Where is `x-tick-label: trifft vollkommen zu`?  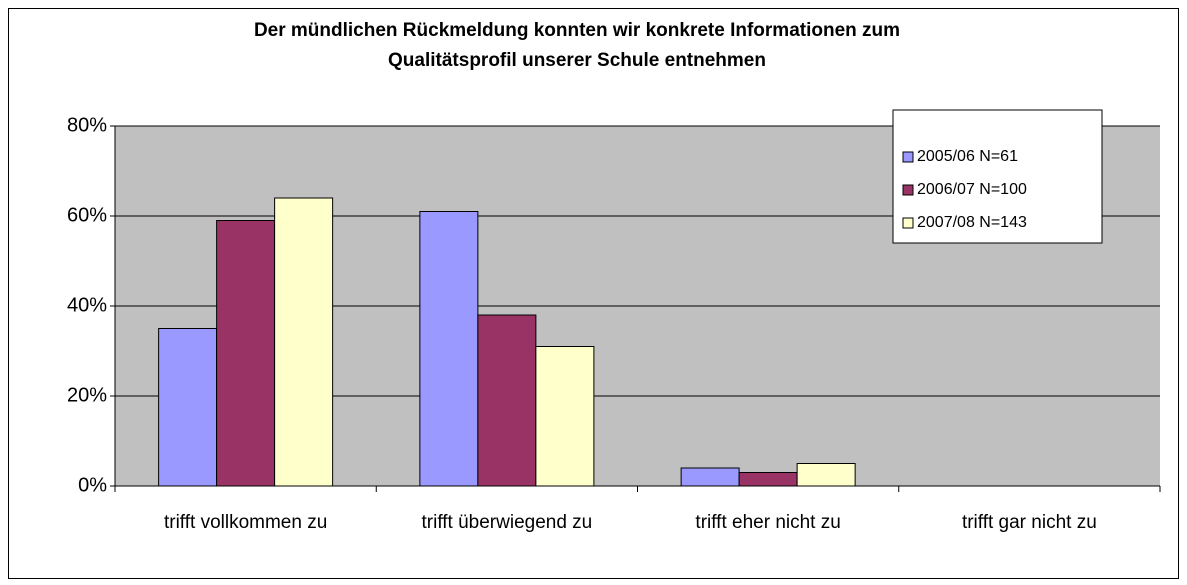 x-tick-label: trifft vollkommen zu is located at coordinates (245, 522).